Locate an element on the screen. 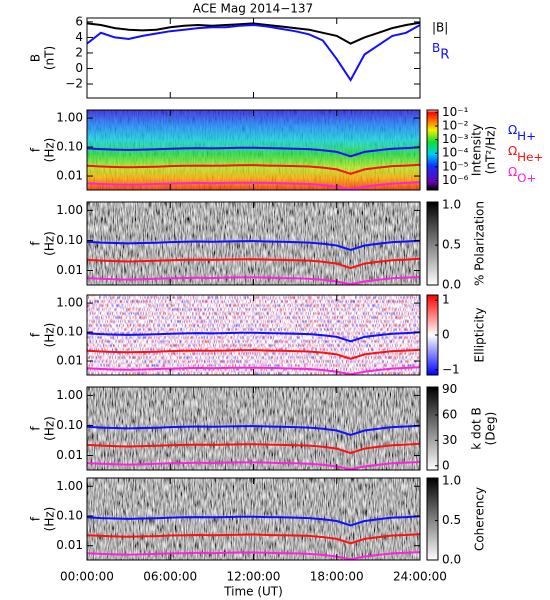  x-tick-label: 00:00:00 is located at coordinates (87, 577).